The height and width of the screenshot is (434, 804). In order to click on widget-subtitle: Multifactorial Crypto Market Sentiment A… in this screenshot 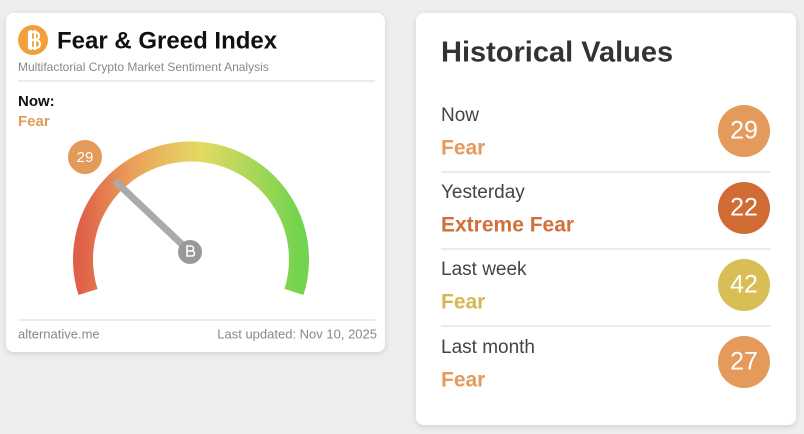, I will do `click(143, 67)`.